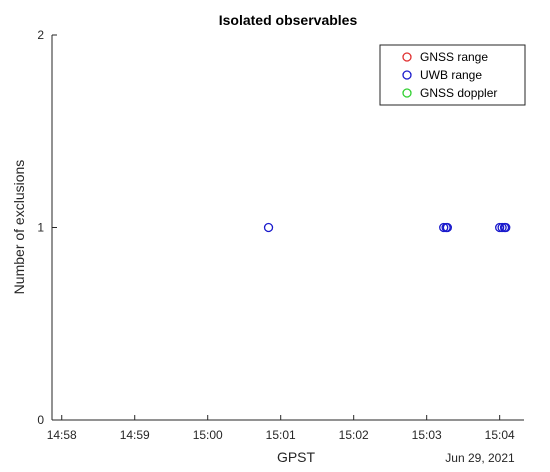  I want to click on x-axis-label: GPST, so click(296, 457).